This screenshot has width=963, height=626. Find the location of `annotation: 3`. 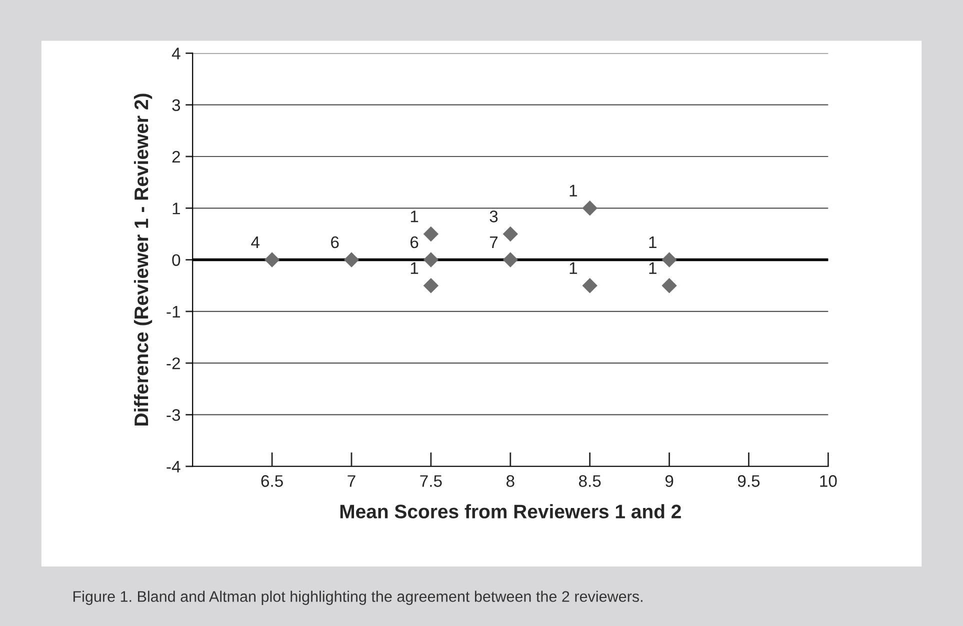

annotation: 3 is located at coordinates (494, 216).